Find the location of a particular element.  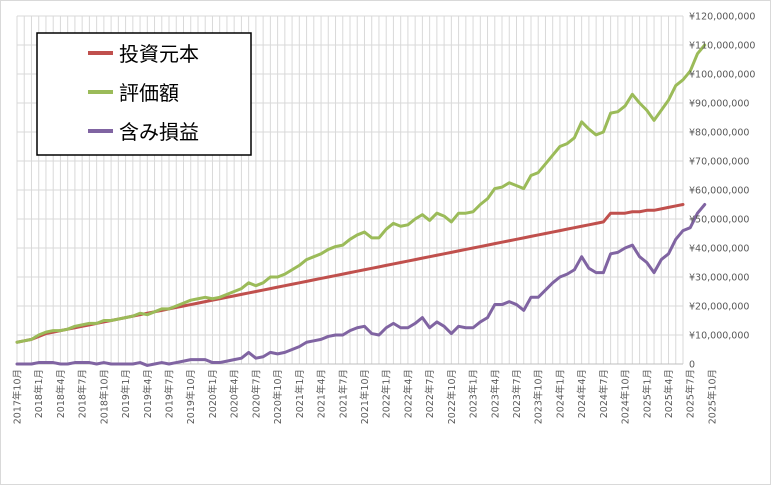

y-tick-label: ¥60,000,000 is located at coordinates (719, 191).